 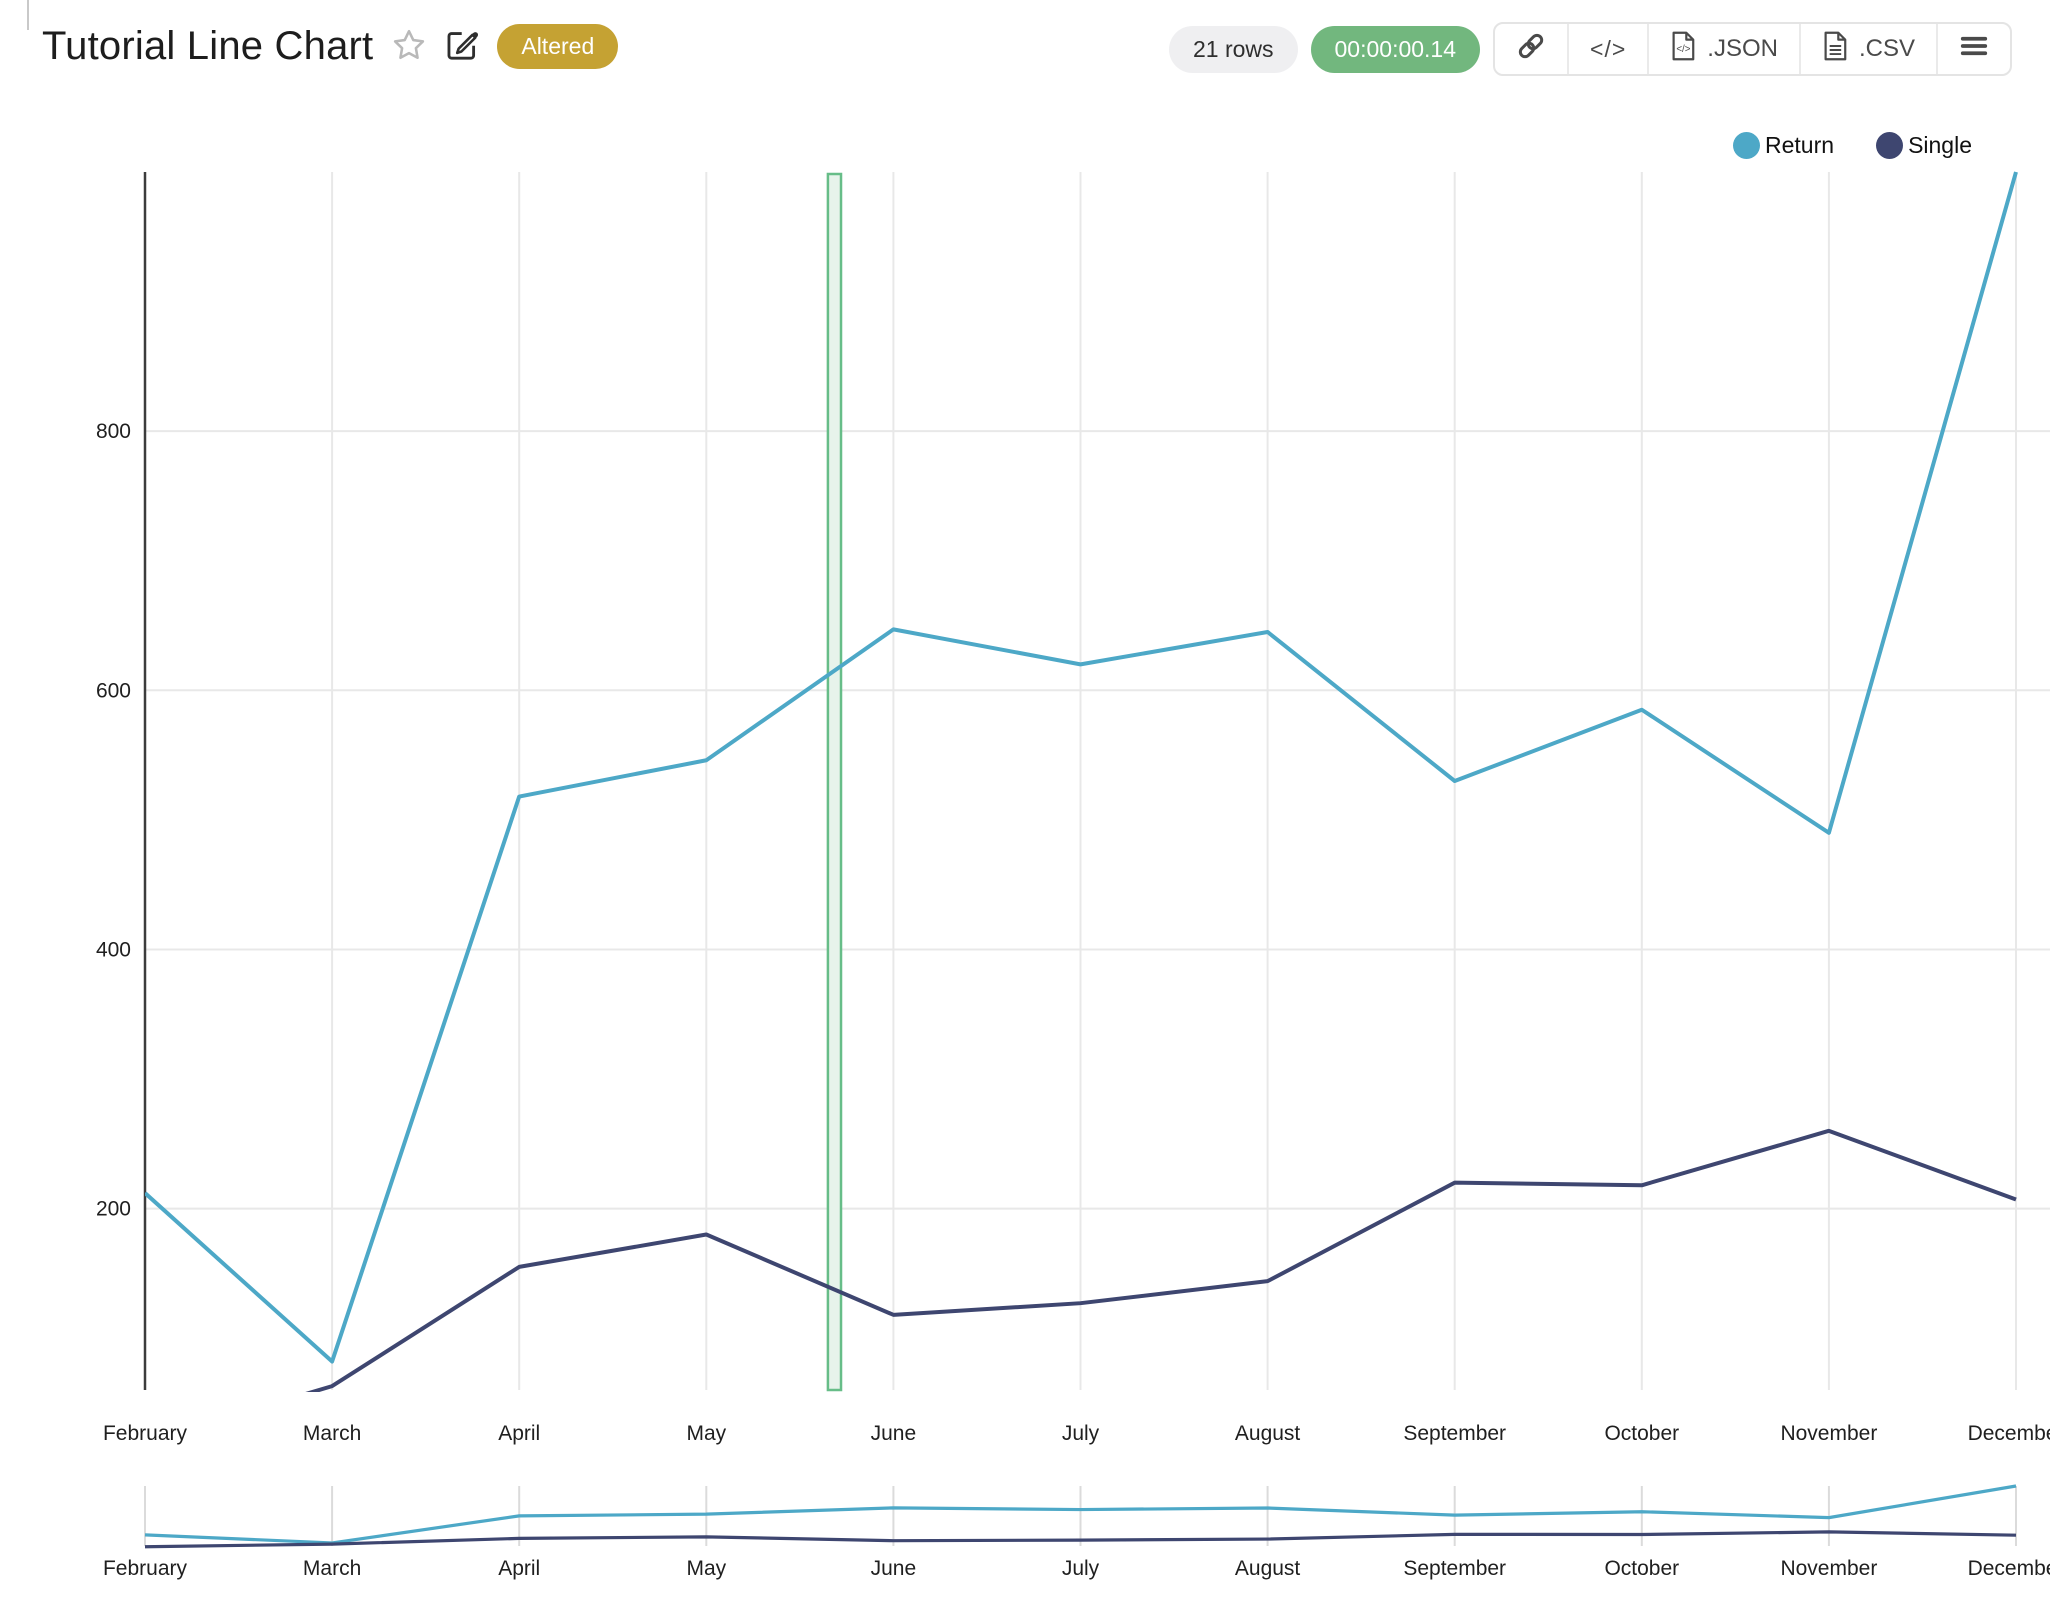 I want to click on mini-x-axis-label: June, so click(x=894, y=1568).